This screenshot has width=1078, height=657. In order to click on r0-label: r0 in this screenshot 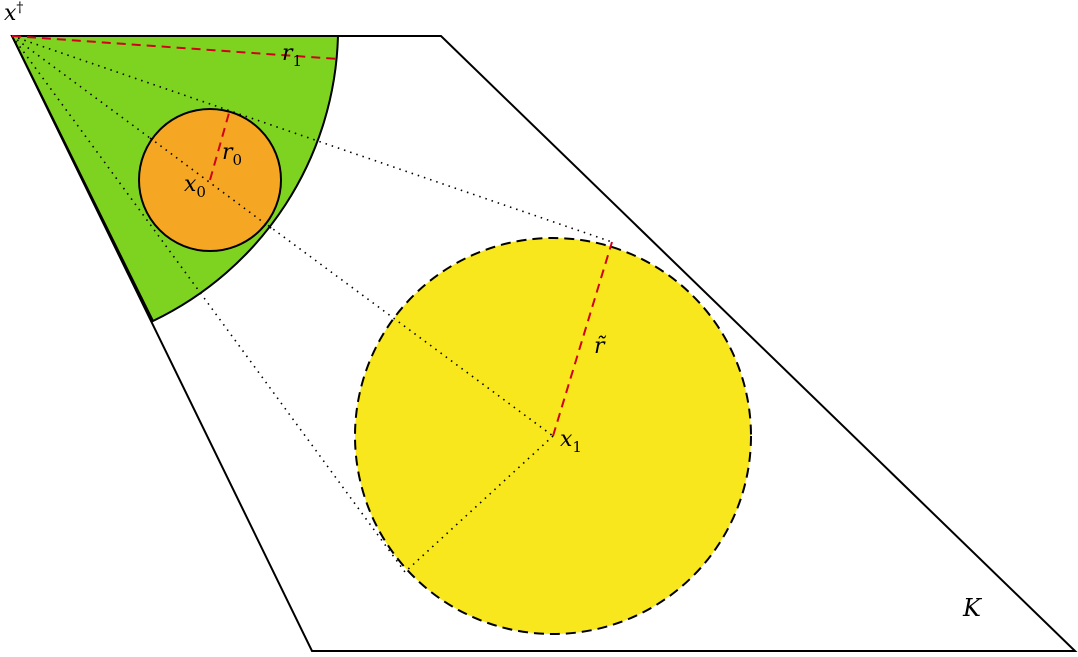, I will do `click(232, 154)`.